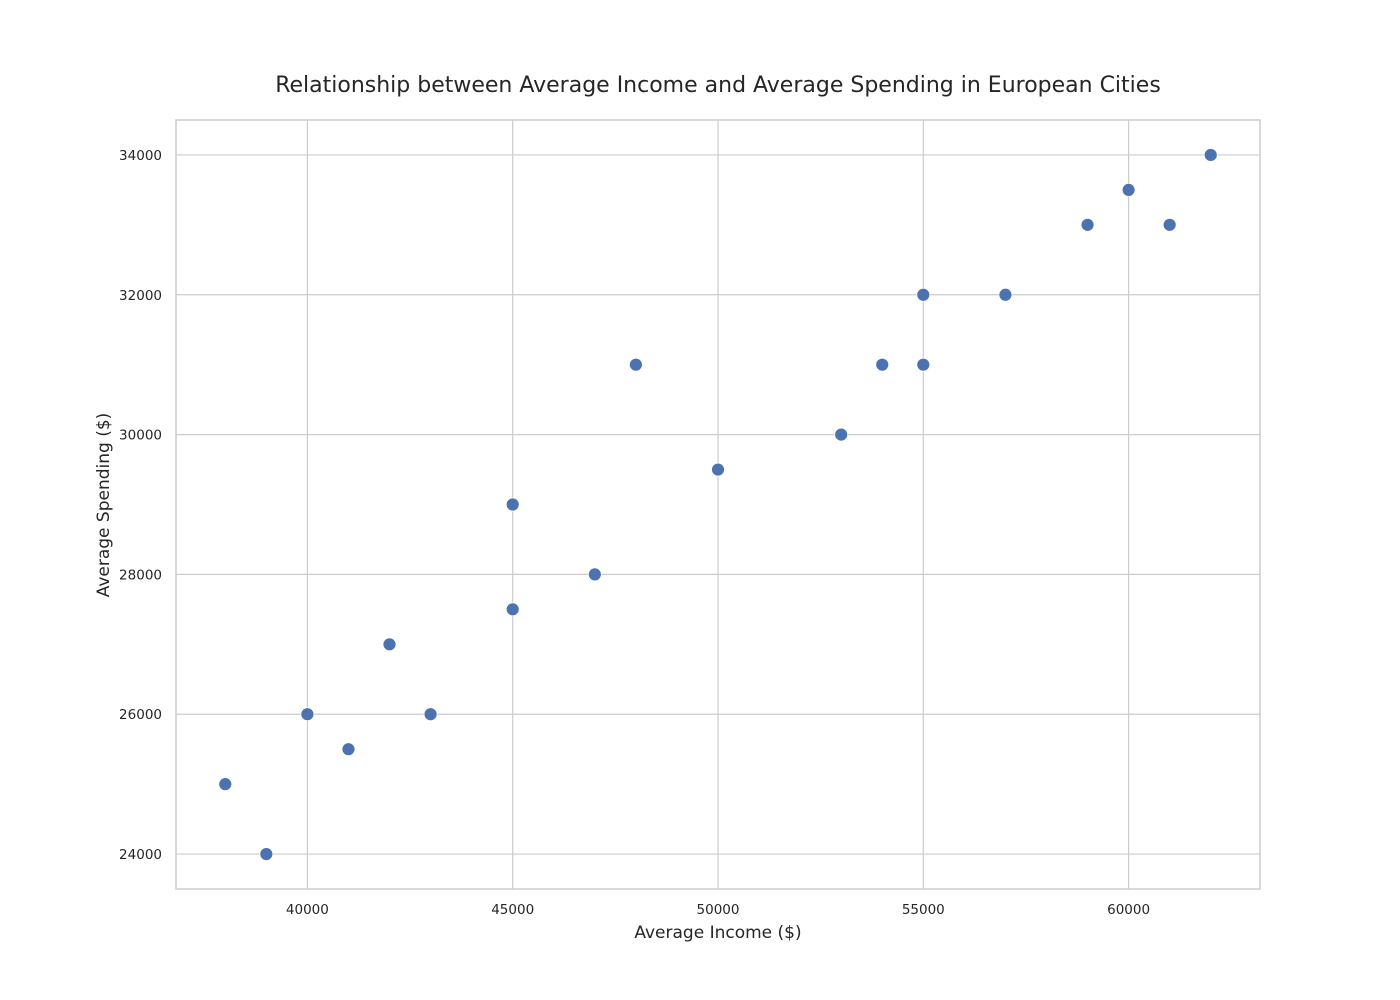 The height and width of the screenshot is (1000, 1400). What do you see at coordinates (140, 575) in the screenshot?
I see `y-tick-label: 28000` at bounding box center [140, 575].